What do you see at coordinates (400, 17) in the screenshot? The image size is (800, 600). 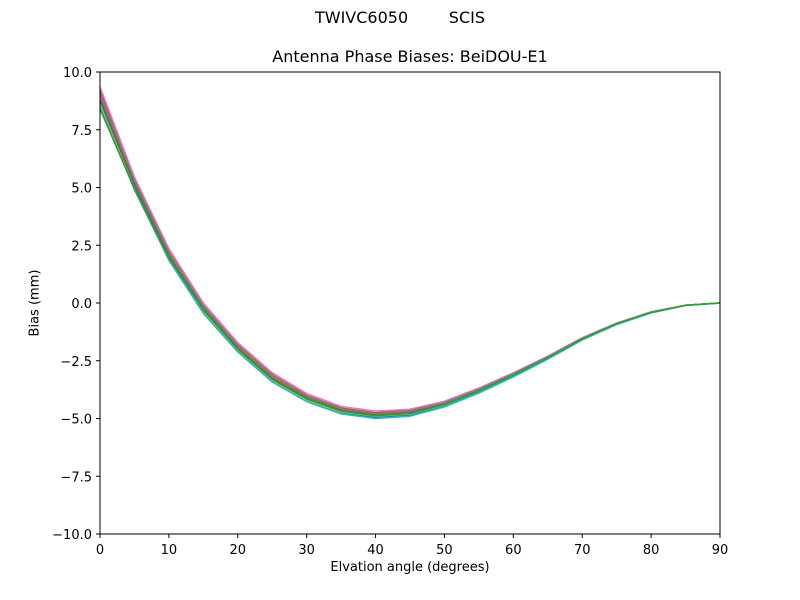 I see `figure-suptitle: TWIVC6050 SCIS` at bounding box center [400, 17].